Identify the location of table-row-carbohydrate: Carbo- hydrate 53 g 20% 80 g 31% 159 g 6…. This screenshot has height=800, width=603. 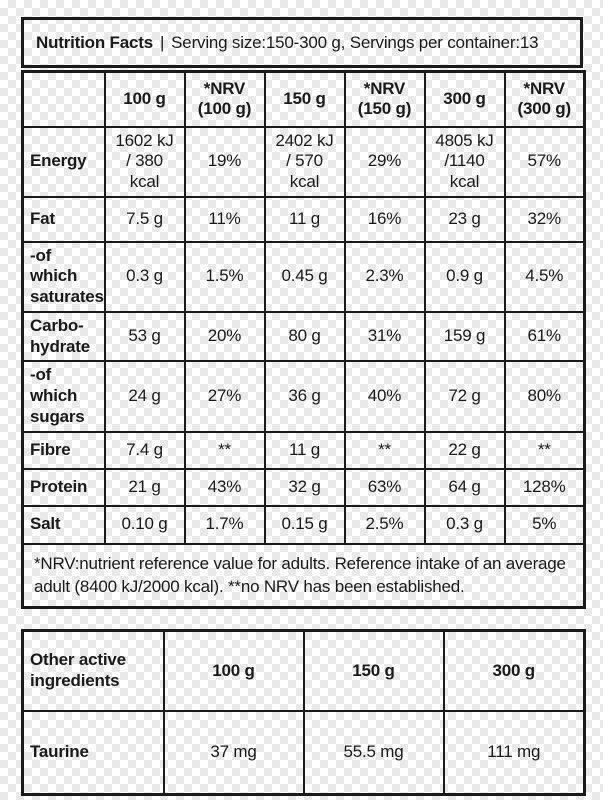
(303, 336).